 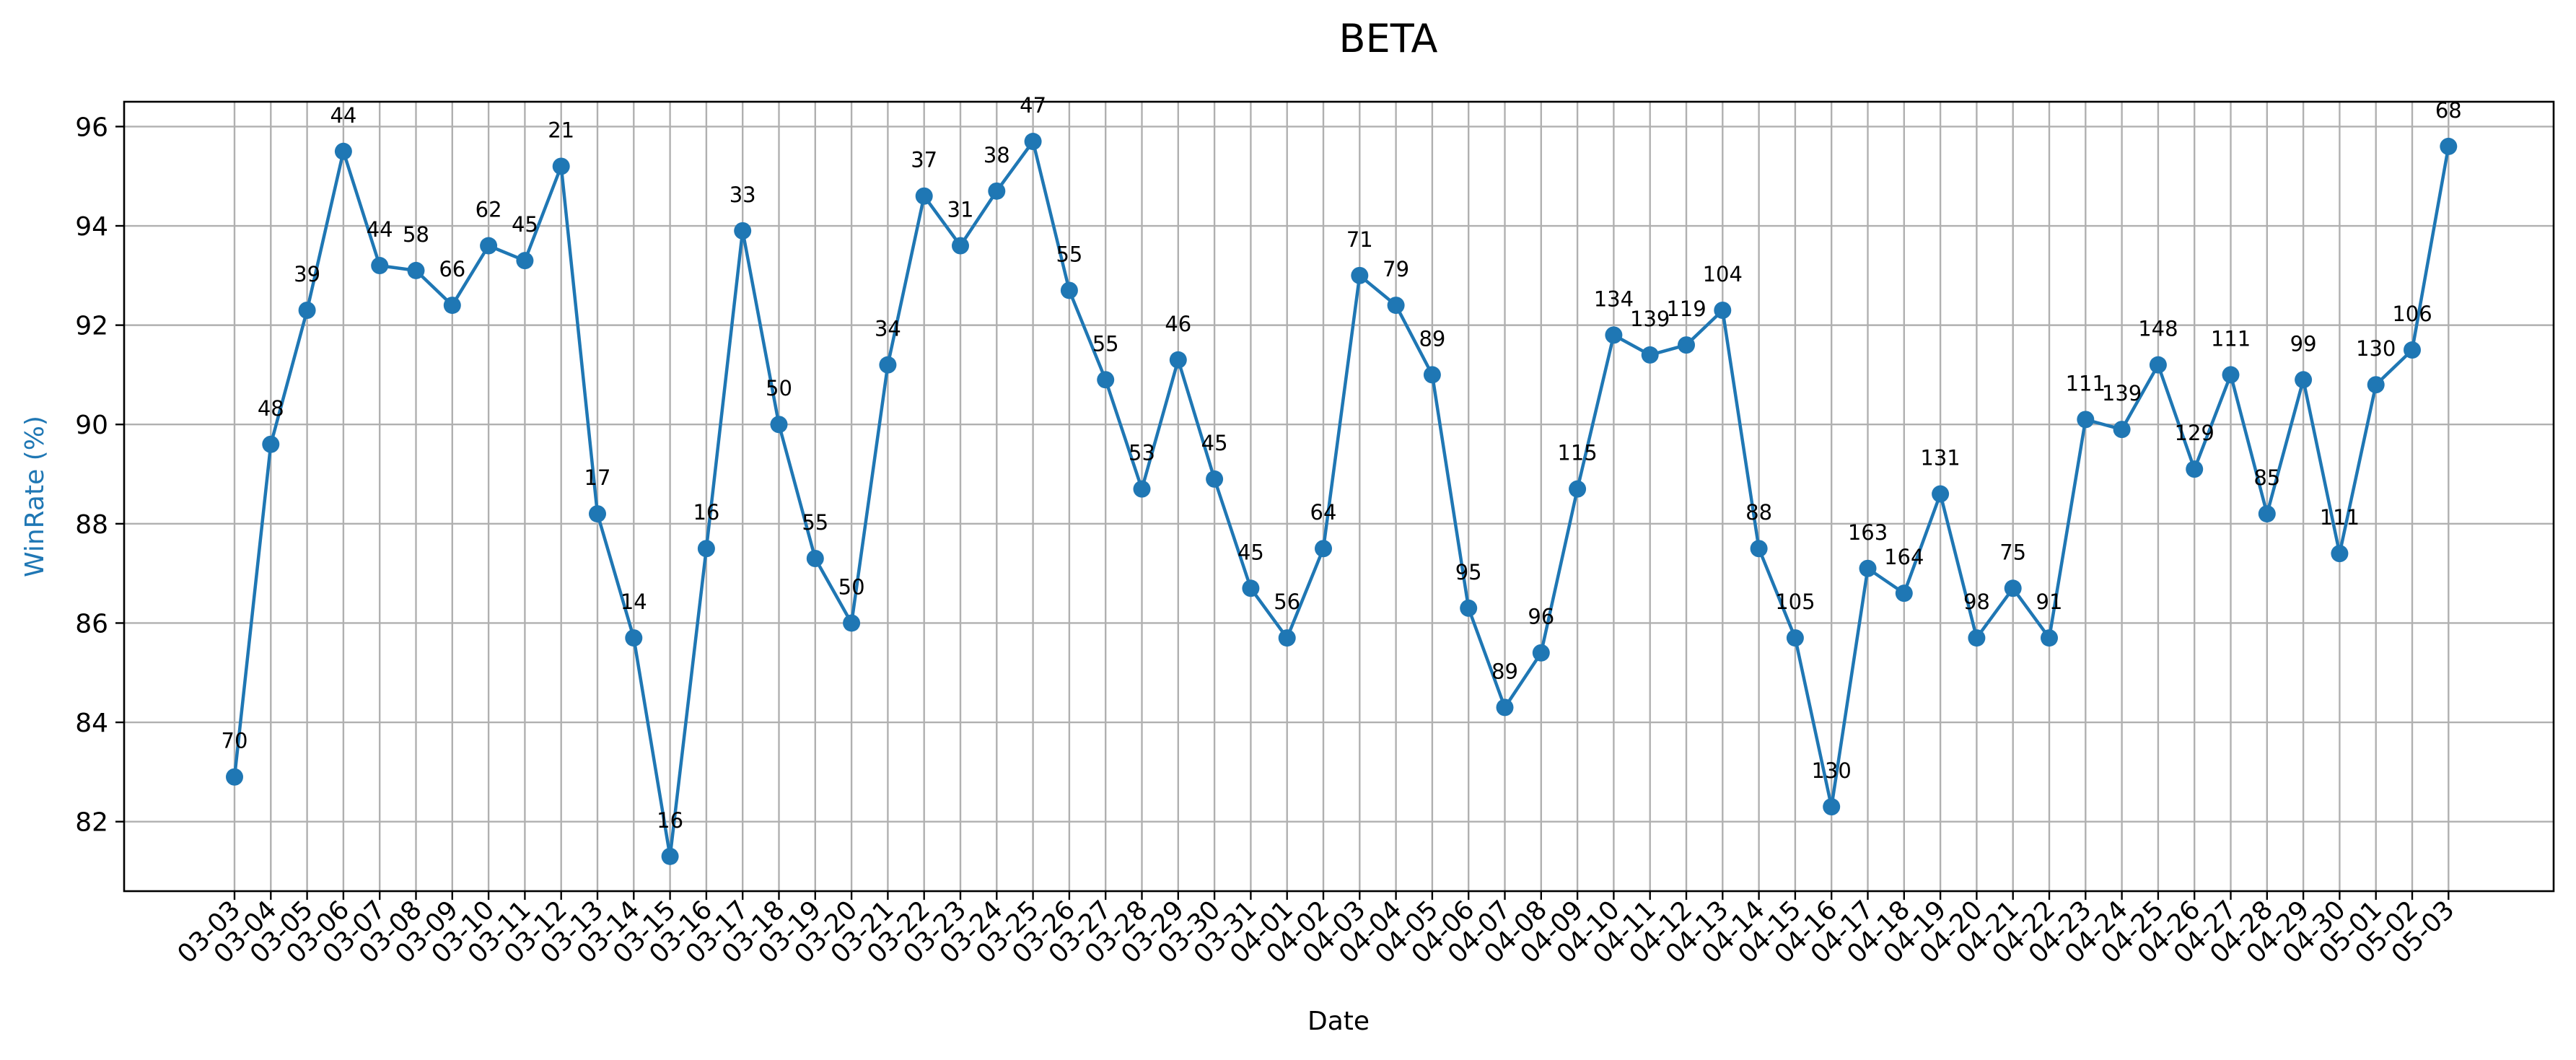 What do you see at coordinates (2158, 329) in the screenshot?
I see `data-label: 148` at bounding box center [2158, 329].